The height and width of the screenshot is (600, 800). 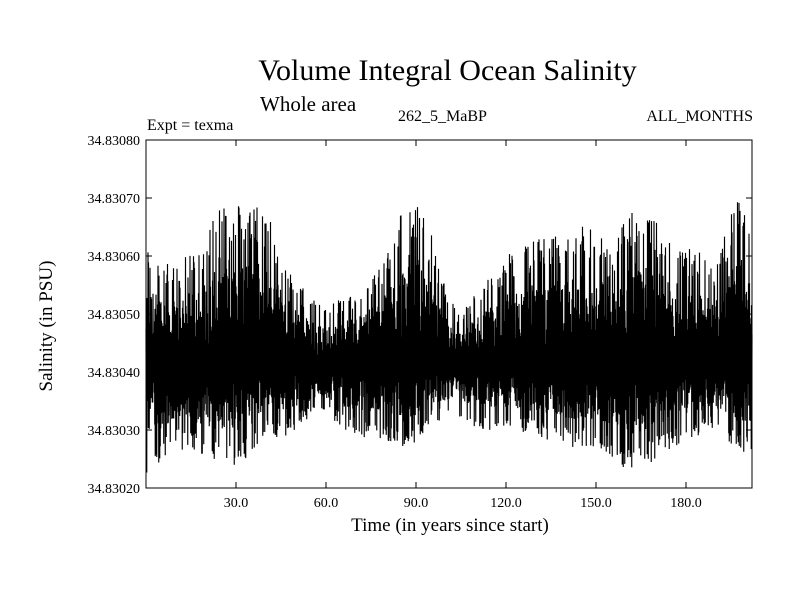 What do you see at coordinates (450, 525) in the screenshot?
I see `x-axis-label: Time (in years since start)` at bounding box center [450, 525].